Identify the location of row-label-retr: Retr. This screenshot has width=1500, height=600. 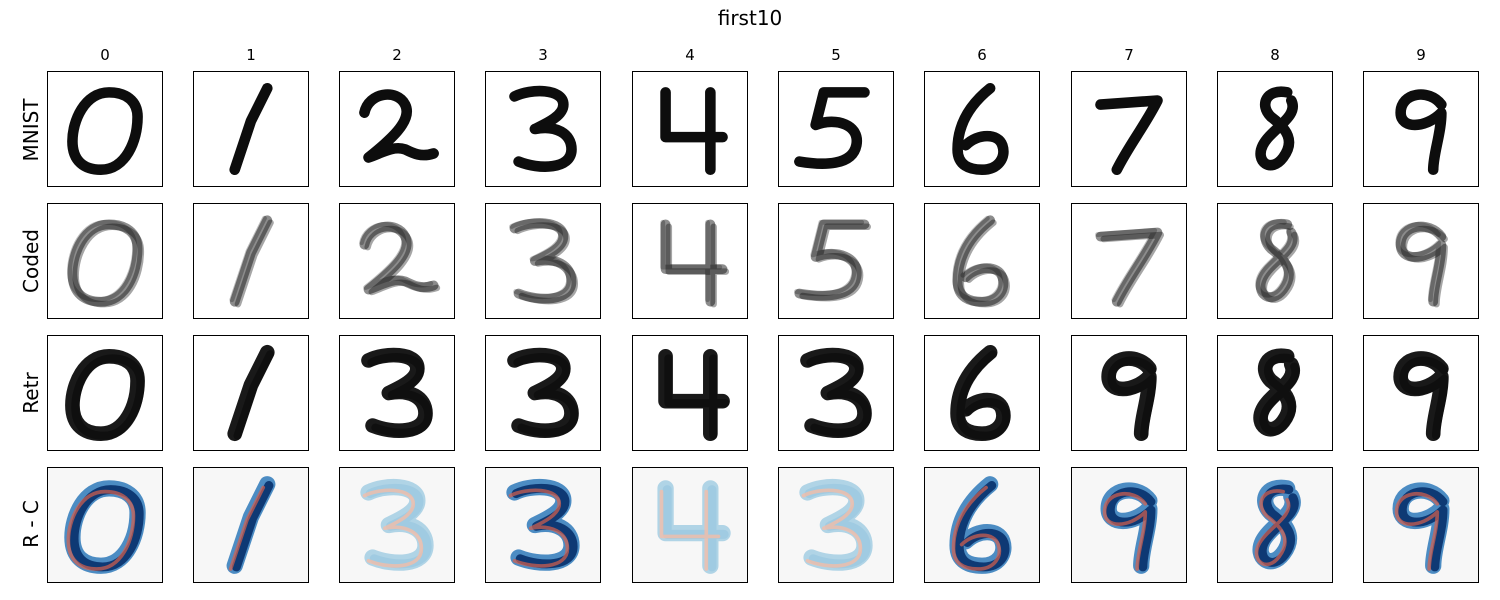
(31, 393).